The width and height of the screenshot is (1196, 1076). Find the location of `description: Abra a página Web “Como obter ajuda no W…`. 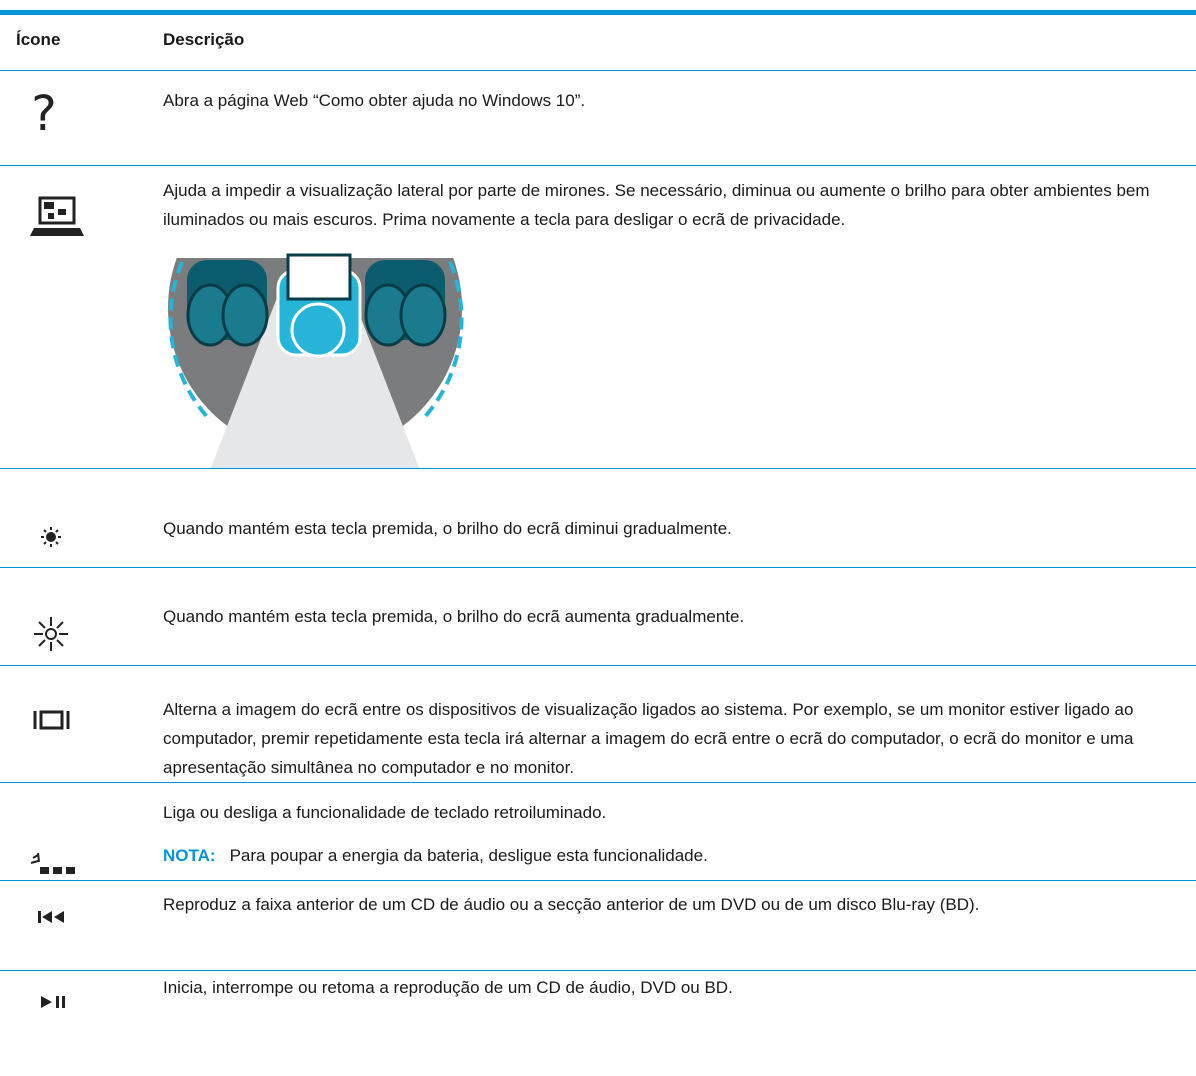

description: Abra a página Web “Como obter ajuda no W… is located at coordinates (374, 100).